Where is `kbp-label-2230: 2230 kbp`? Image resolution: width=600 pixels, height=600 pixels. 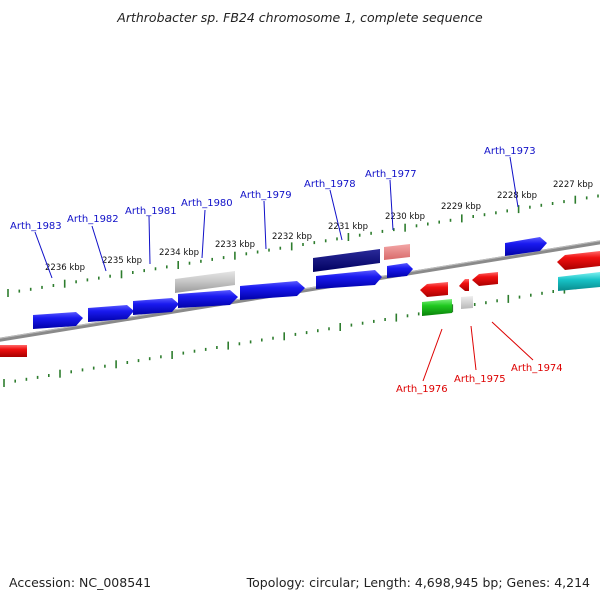 kbp-label-2230: 2230 kbp is located at coordinates (405, 217).